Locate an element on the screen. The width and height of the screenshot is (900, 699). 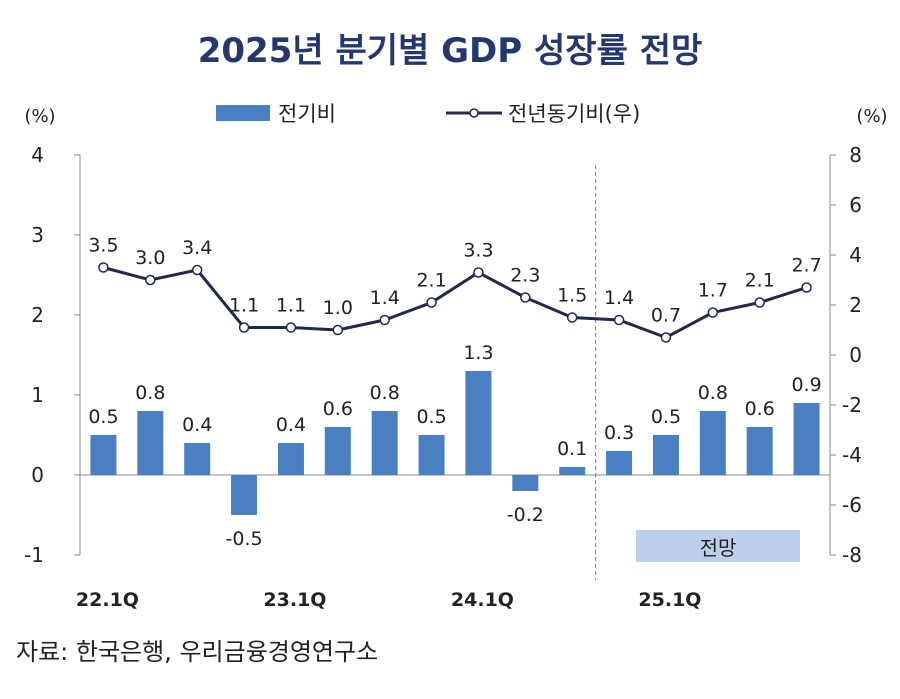
yoy-point-23.2Q is located at coordinates (338, 330).